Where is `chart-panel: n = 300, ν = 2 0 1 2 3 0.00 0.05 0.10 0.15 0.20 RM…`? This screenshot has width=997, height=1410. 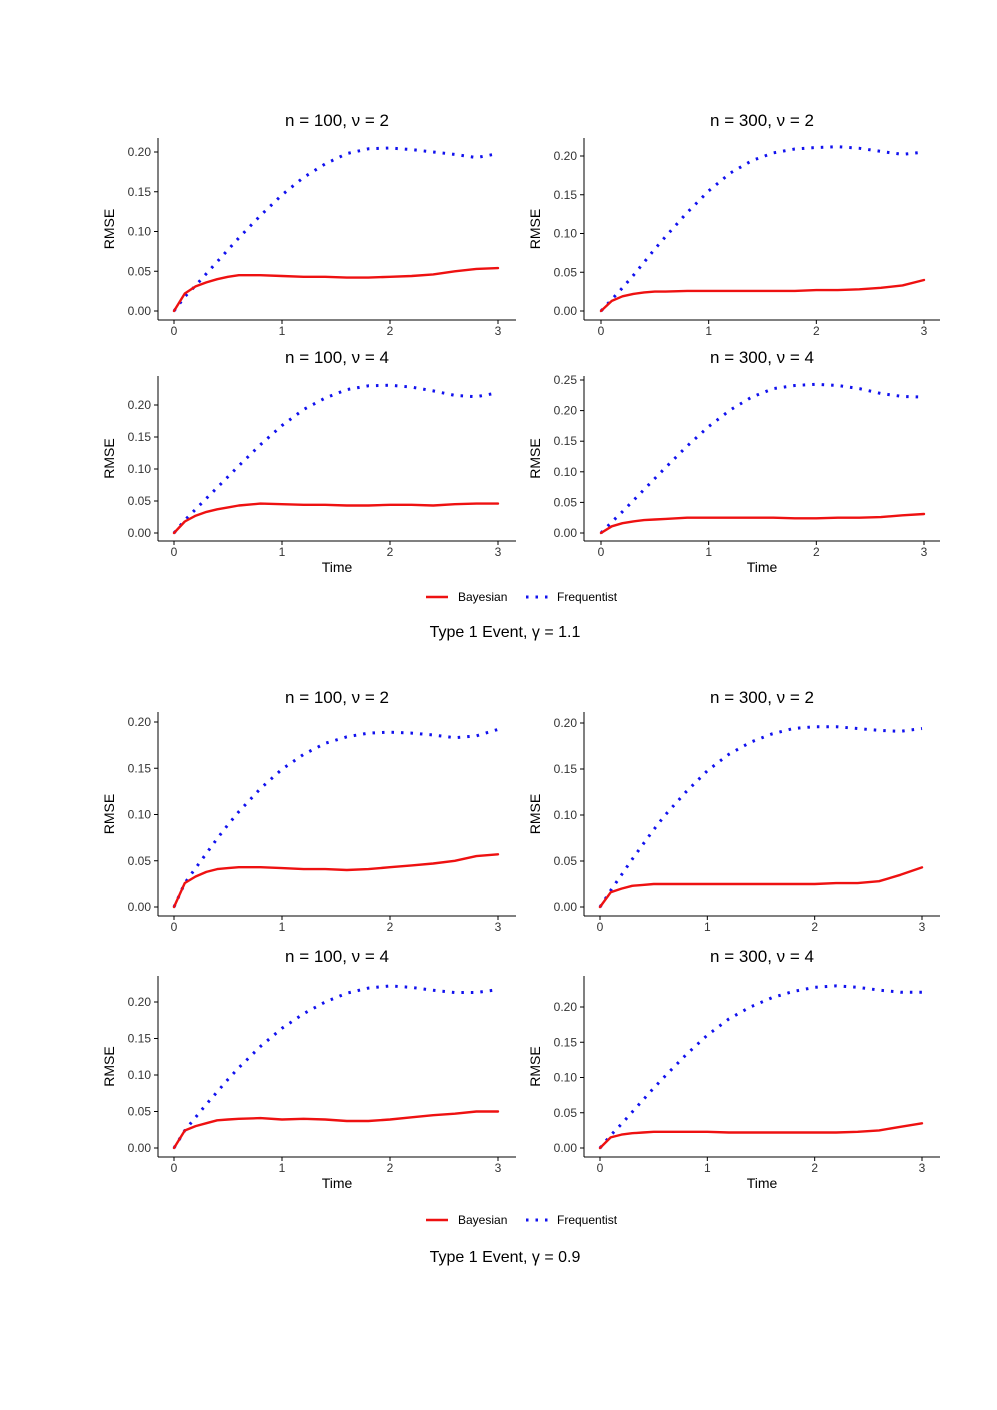
chart-panel: n = 300, ν = 2 0 1 2 3 0.00 0.05 0.10 0.15 0.20 RM… is located at coordinates (733, 224).